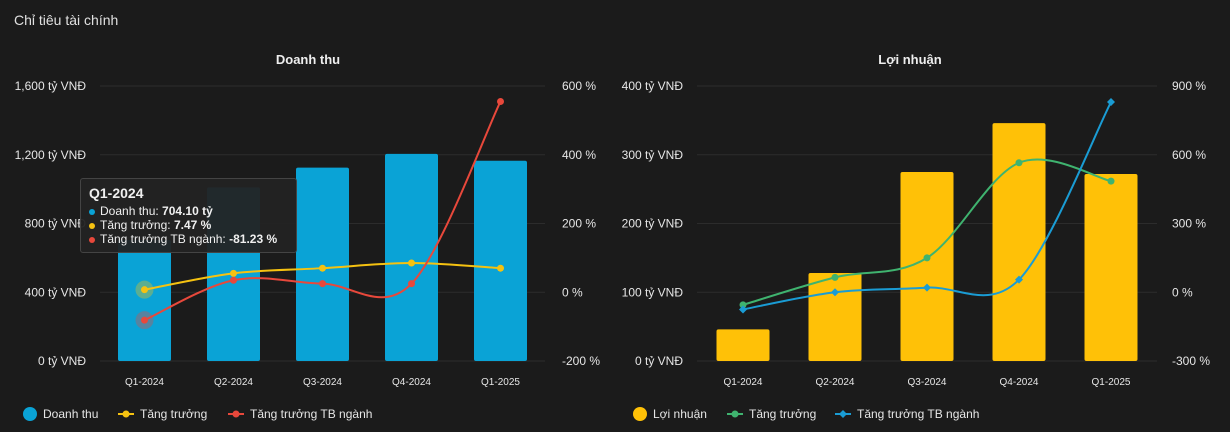 This screenshot has width=1230, height=432. What do you see at coordinates (653, 155) in the screenshot?
I see `y-left-tick-label: 300 tỷ VNĐ` at bounding box center [653, 155].